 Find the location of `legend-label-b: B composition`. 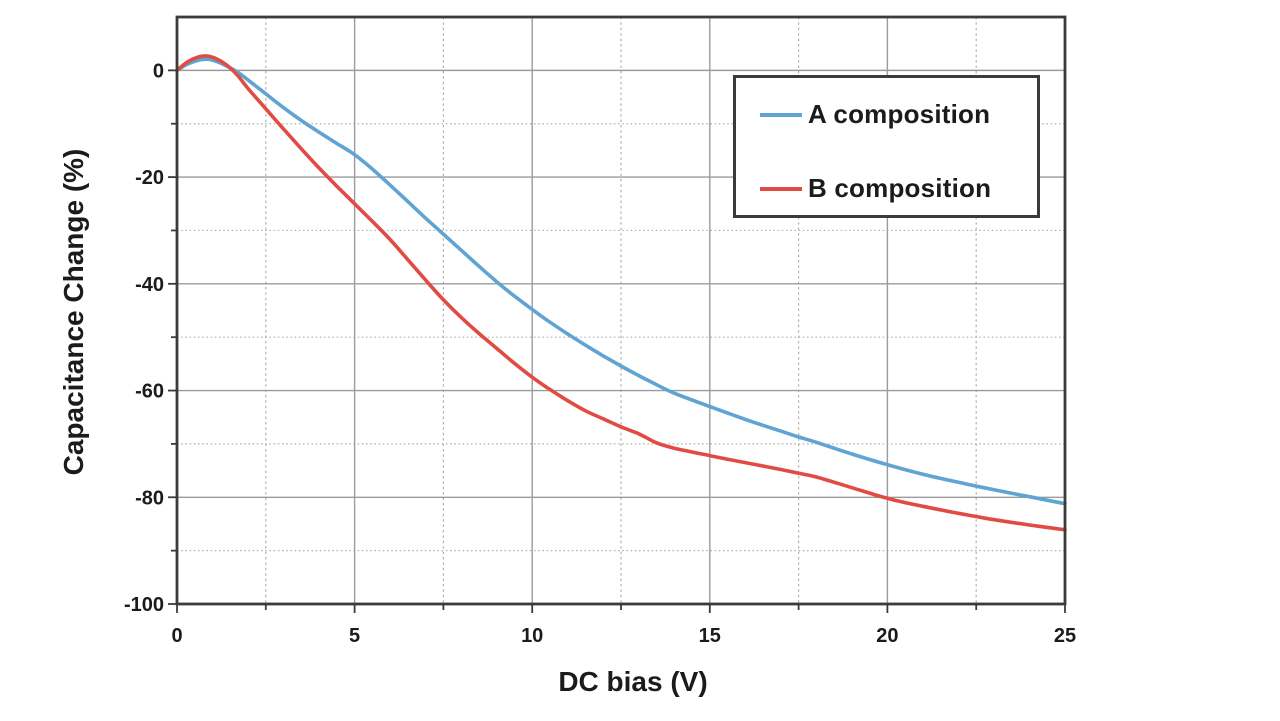

legend-label-b: B composition is located at coordinates (900, 188).